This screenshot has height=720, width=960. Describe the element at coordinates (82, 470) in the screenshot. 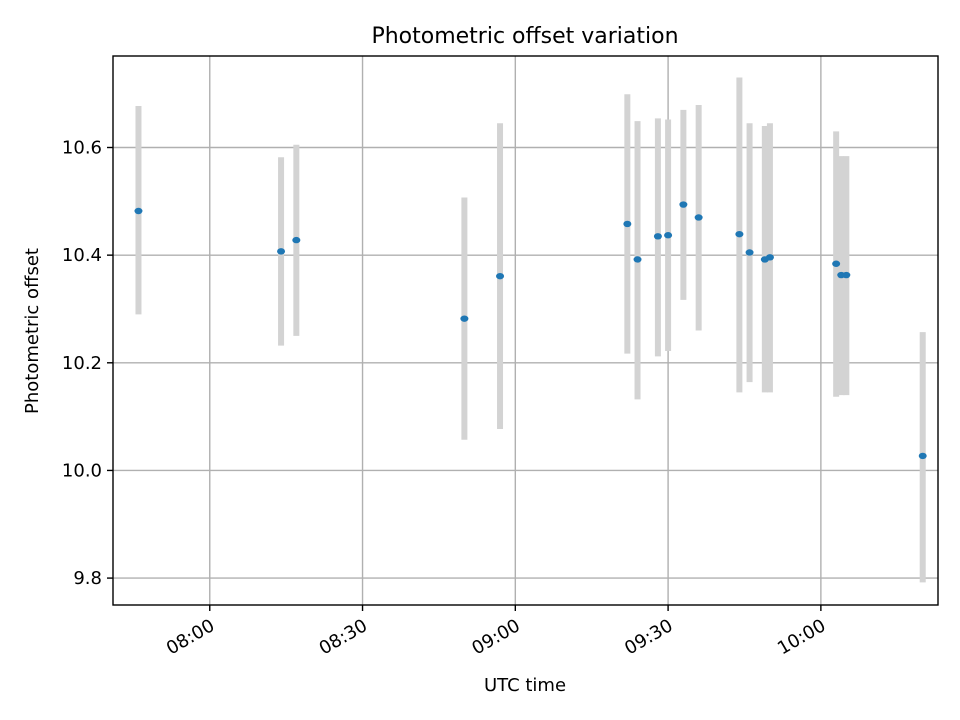

I see `y-tick-label: 10.0` at that location.